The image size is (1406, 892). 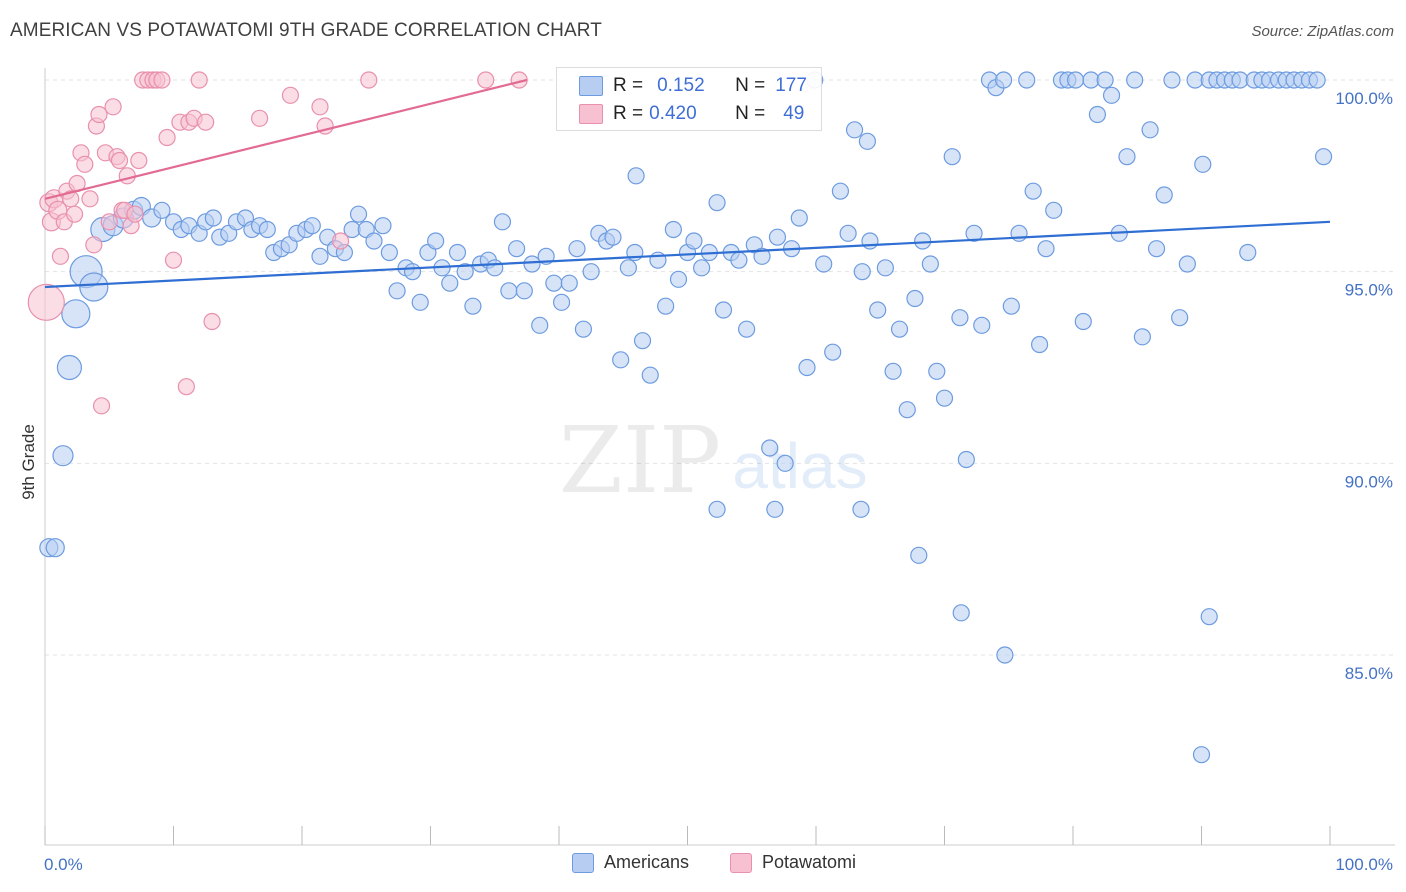 I want to click on americans-legend-swatch, so click(x=583, y=862).